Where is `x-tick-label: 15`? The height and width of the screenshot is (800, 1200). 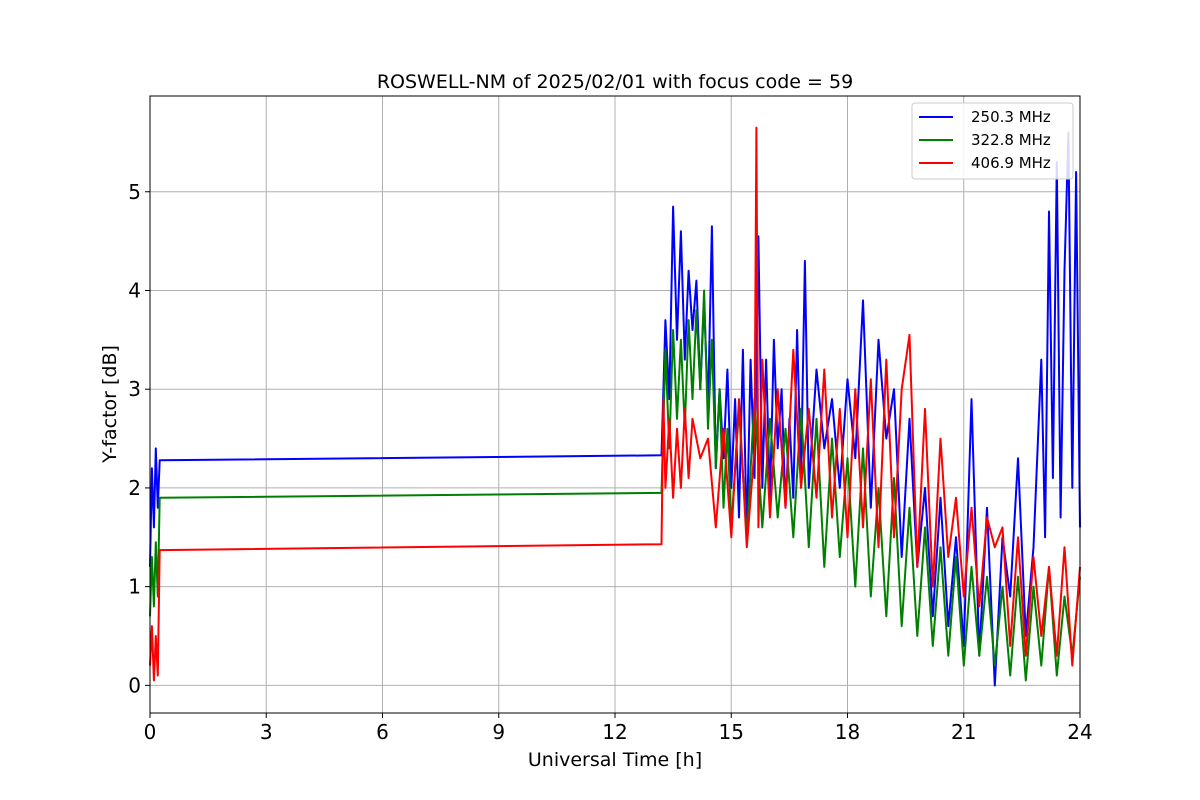 x-tick-label: 15 is located at coordinates (731, 732).